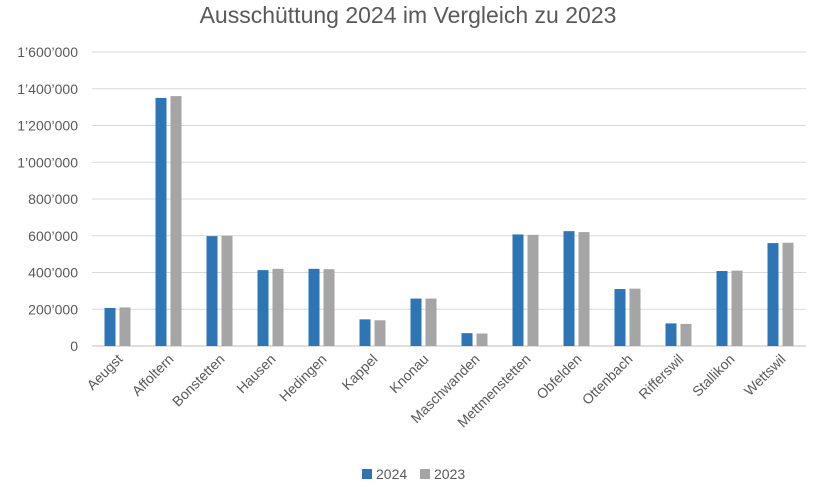 This screenshot has width=817, height=490. I want to click on y-tick-label: 0, so click(74, 346).